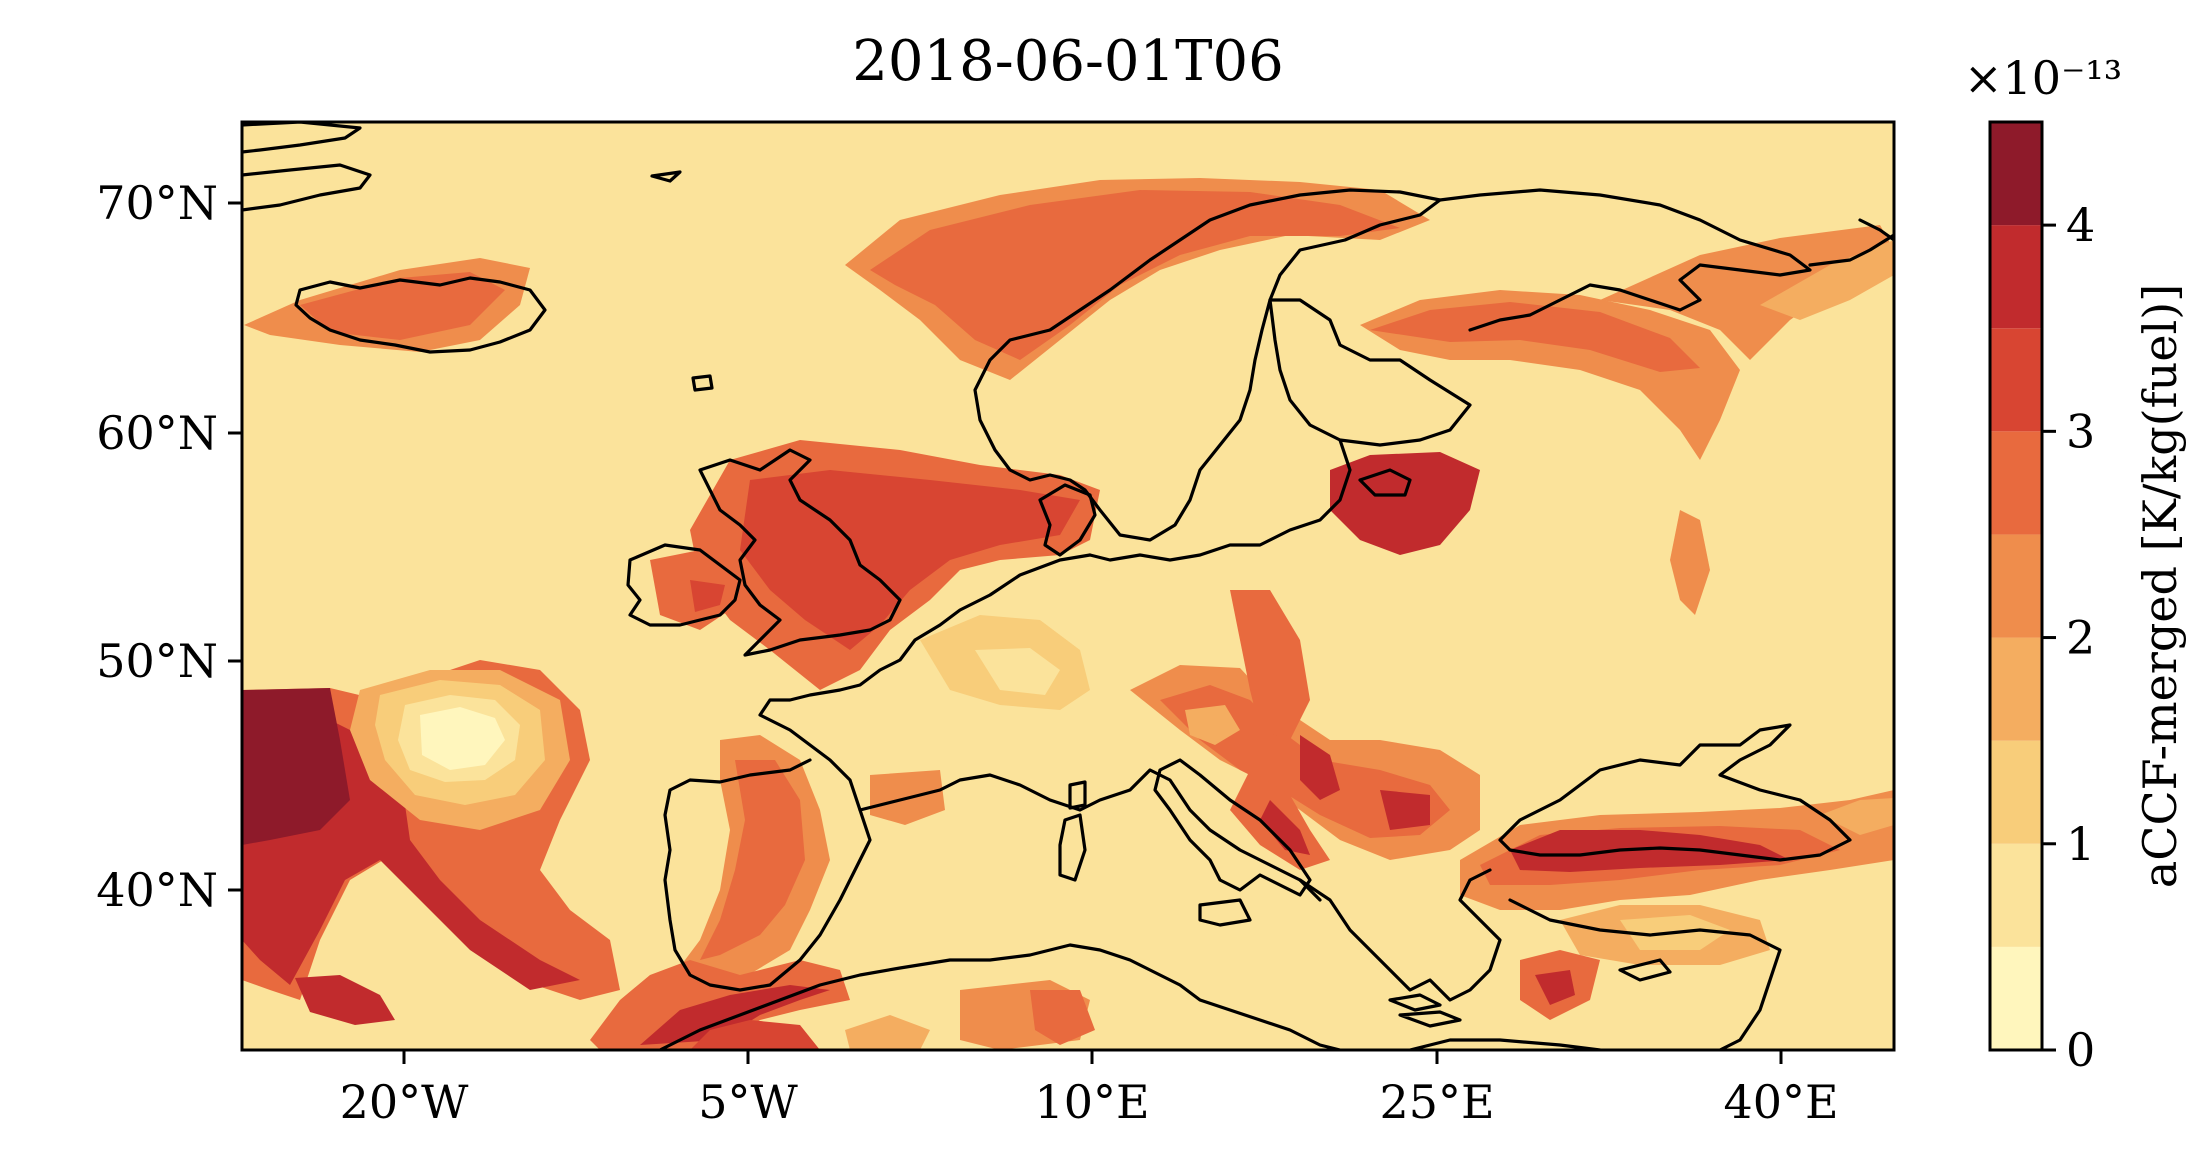  Describe the element at coordinates (1436, 1102) in the screenshot. I see `x-tick-label: 25°E` at that location.